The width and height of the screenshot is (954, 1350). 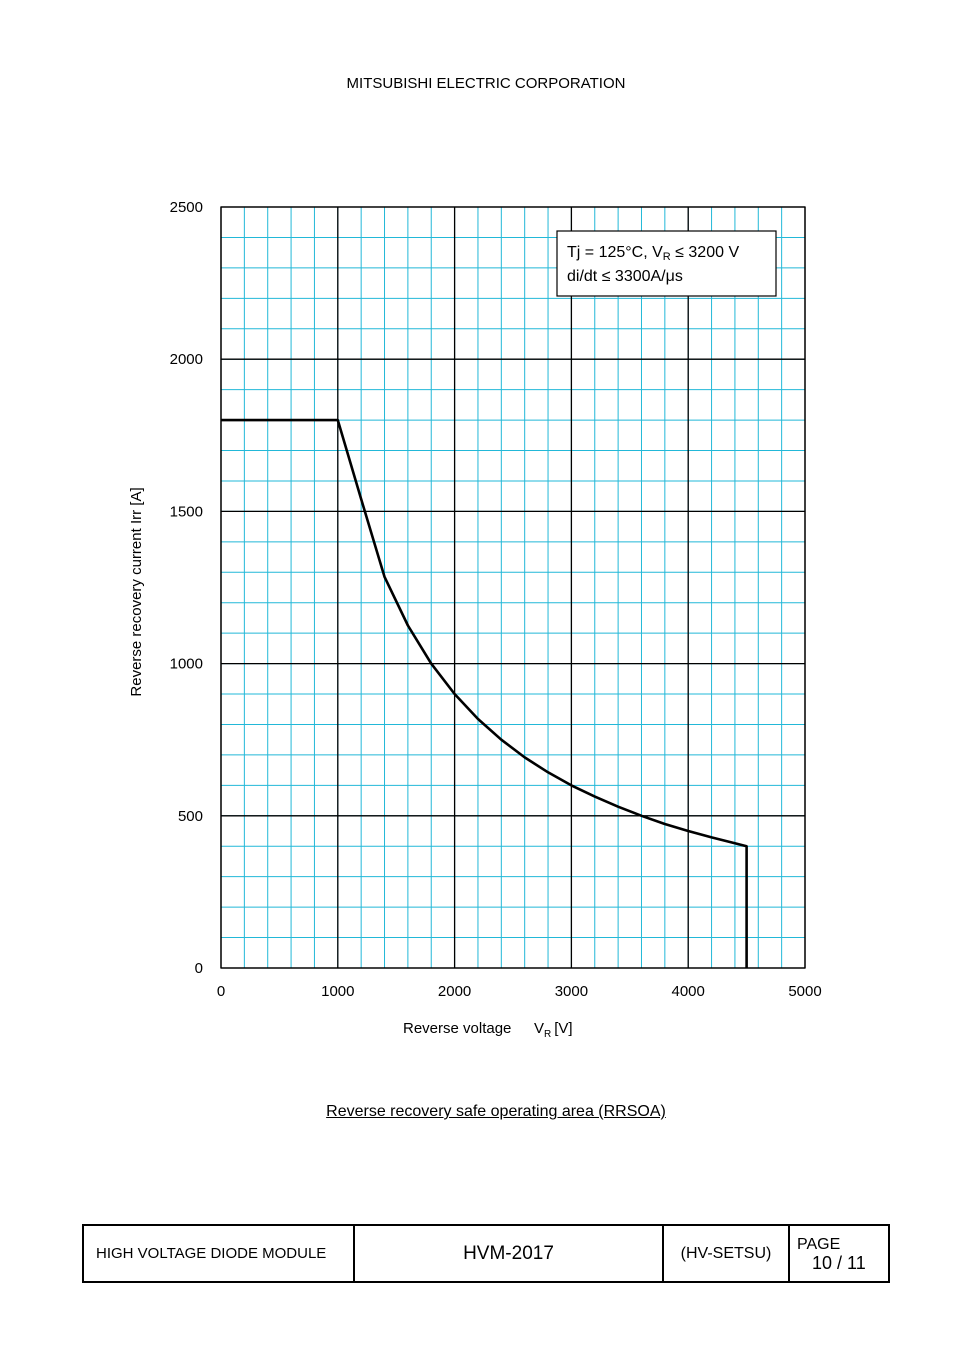 I want to click on x-tick-label: 4000, so click(x=688, y=991).